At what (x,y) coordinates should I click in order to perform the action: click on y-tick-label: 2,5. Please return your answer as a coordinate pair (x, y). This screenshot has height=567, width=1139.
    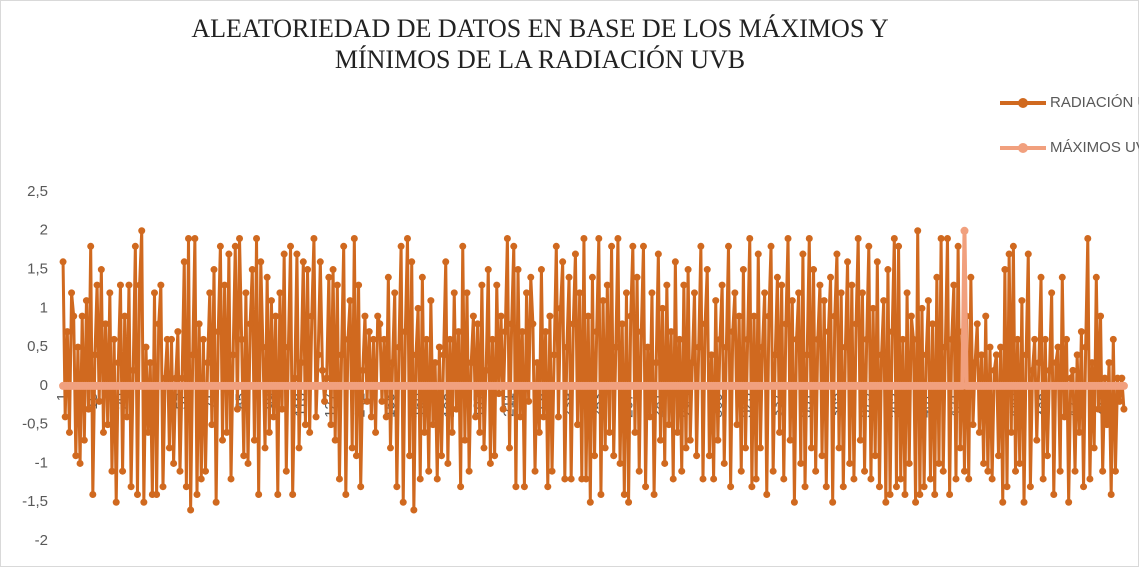
    Looking at the image, I should click on (37, 191).